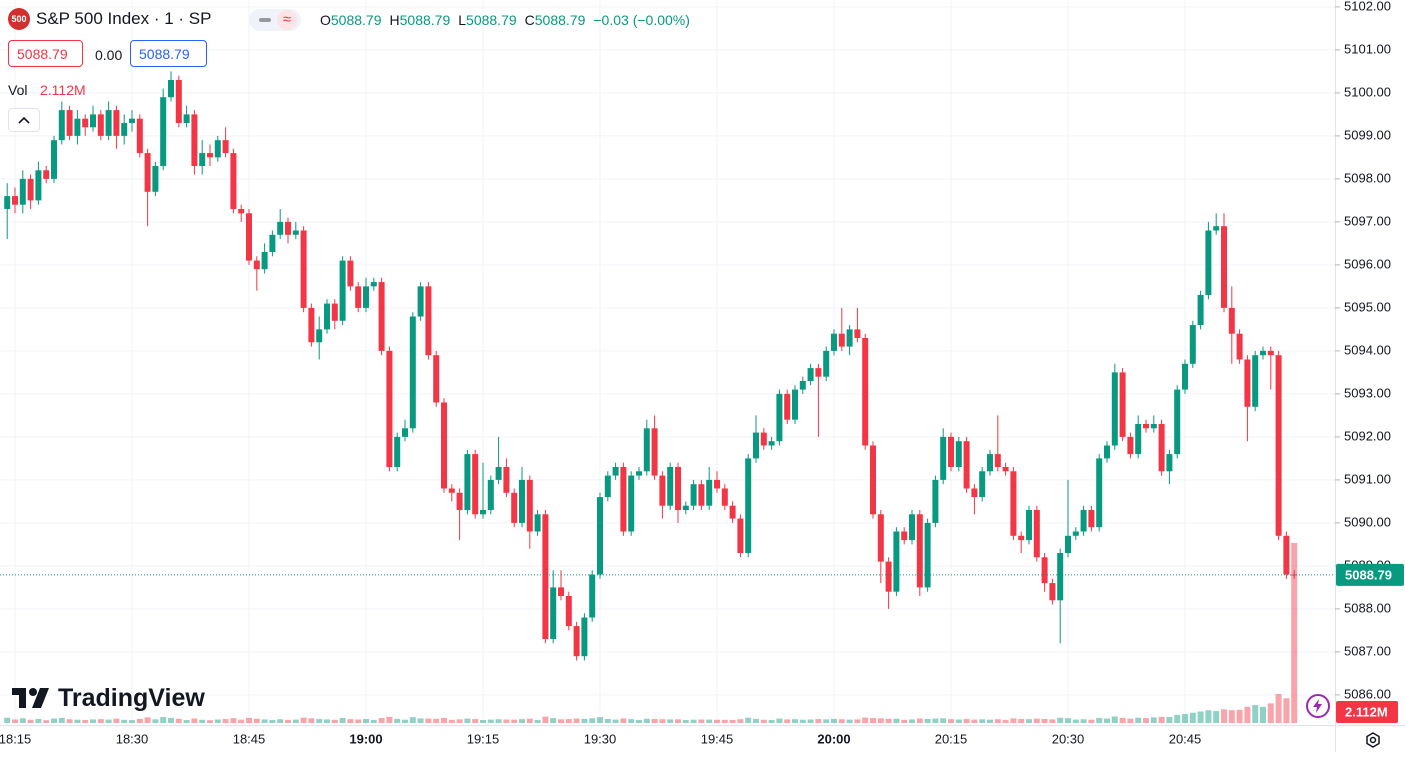 The image size is (1405, 757). I want to click on symbol-title: S&P 500 Index · 1 · SP, so click(124, 18).